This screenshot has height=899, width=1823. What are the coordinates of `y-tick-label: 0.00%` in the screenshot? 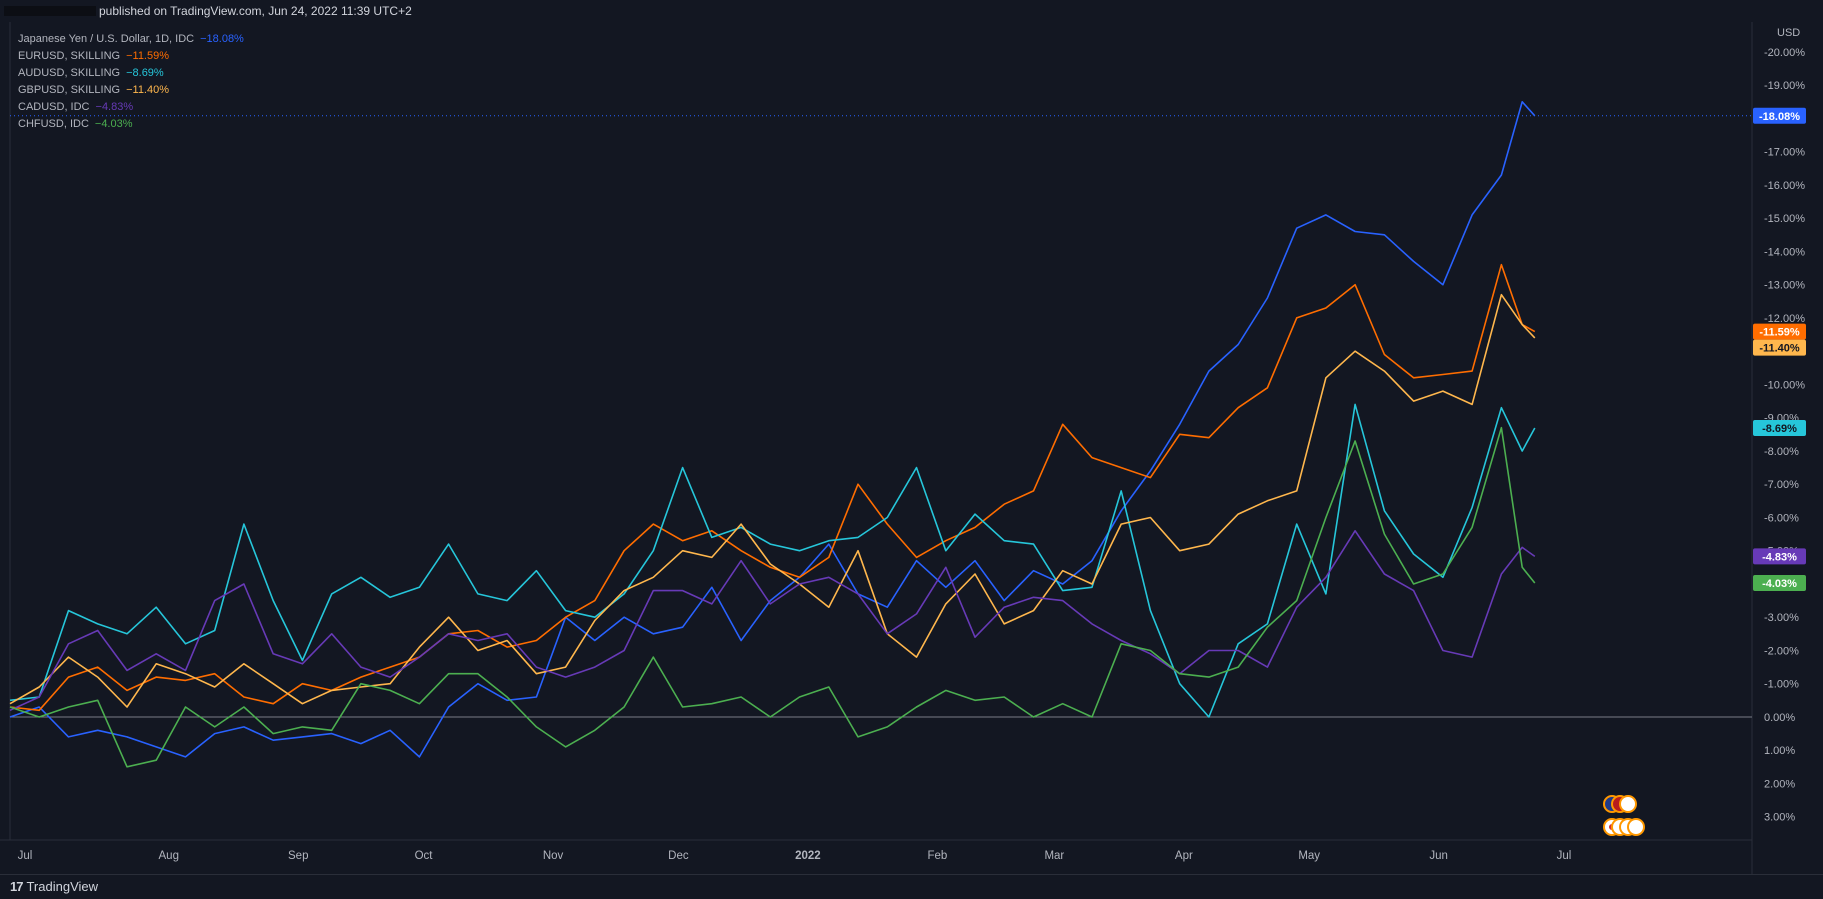 It's located at (1779, 718).